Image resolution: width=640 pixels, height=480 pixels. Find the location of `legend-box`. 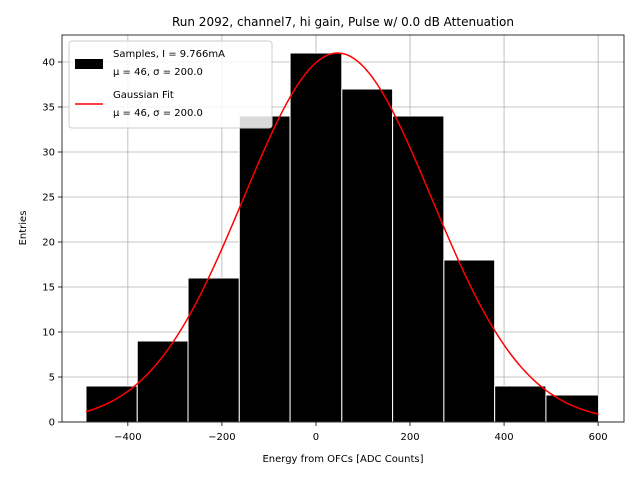

legend-box is located at coordinates (170, 84).